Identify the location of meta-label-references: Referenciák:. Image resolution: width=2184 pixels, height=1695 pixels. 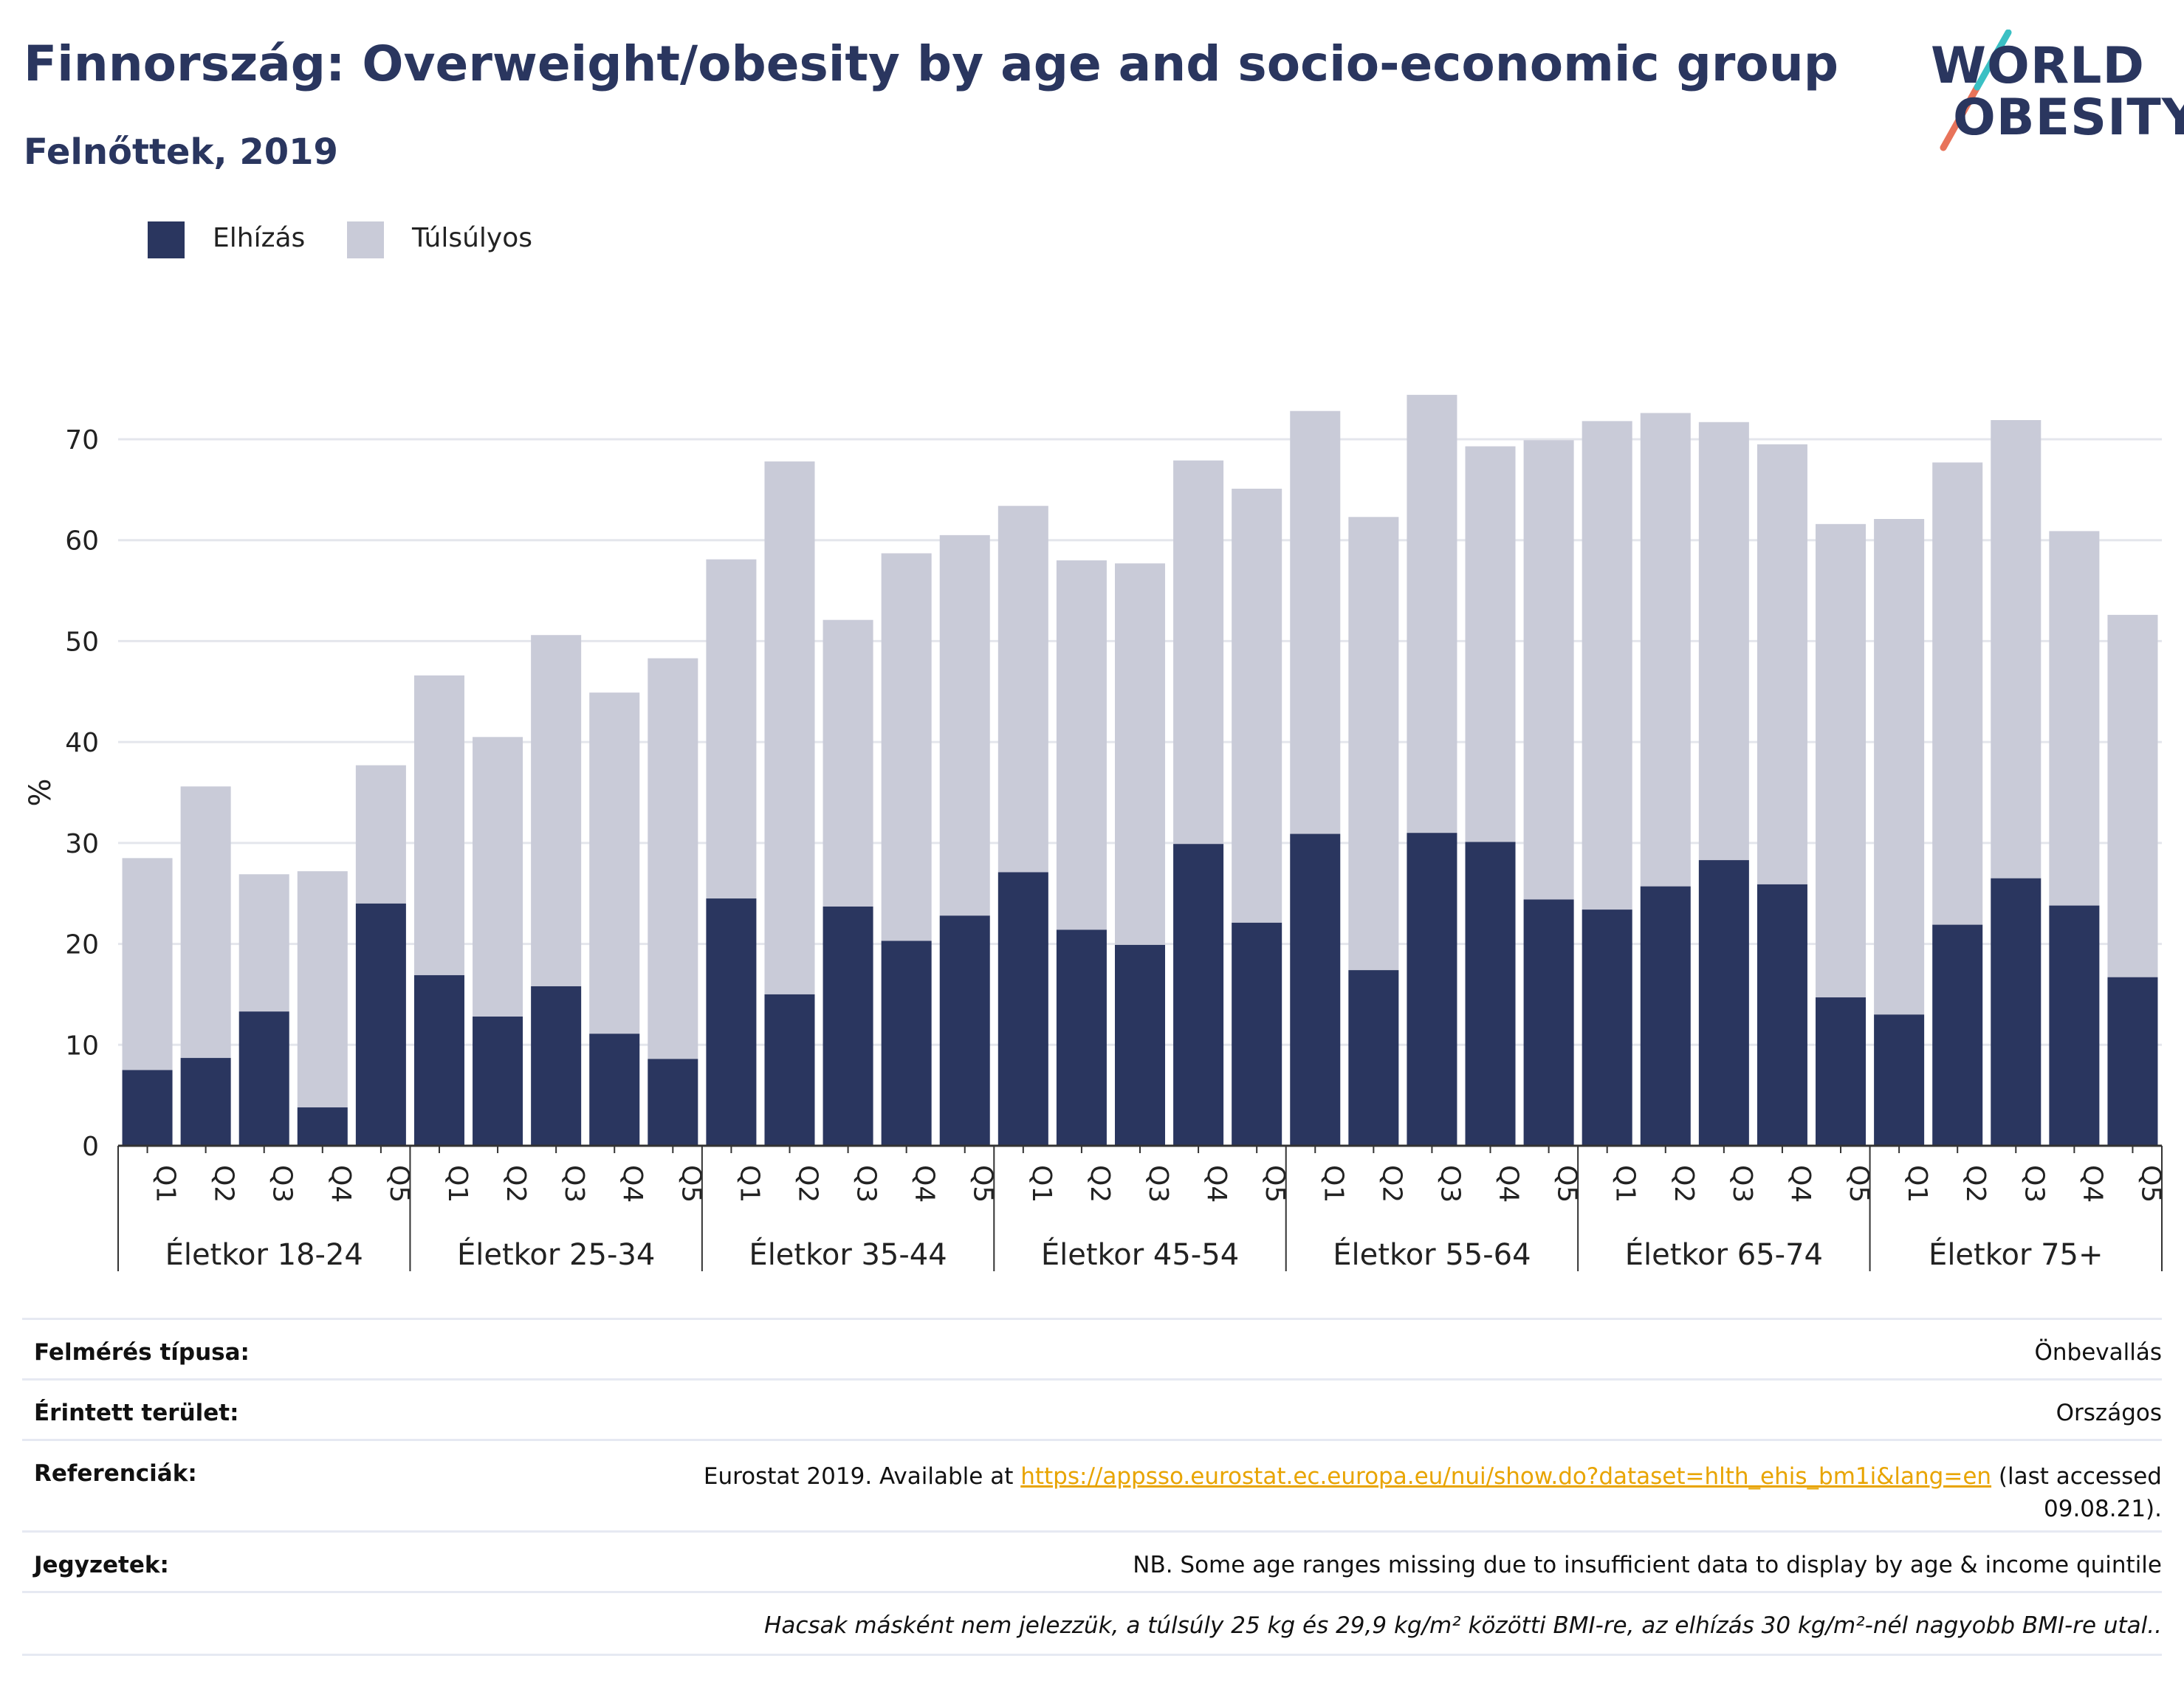
(116, 1473).